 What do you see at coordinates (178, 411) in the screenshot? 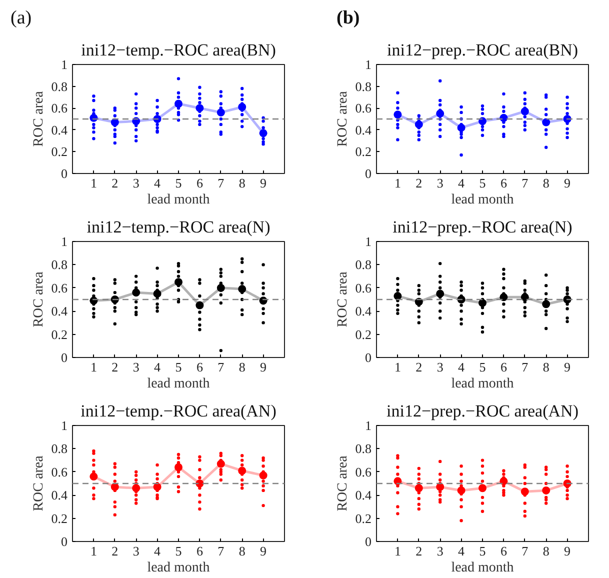
I see `chart-title: ini12−temp.−ROC area(AN)` at bounding box center [178, 411].